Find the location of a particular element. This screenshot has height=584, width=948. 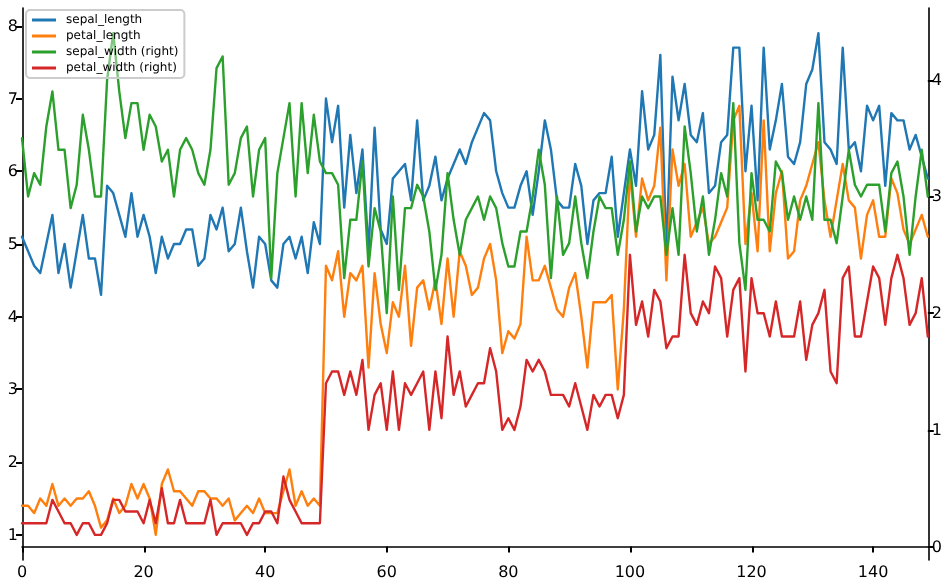

x-tick-label: 120 is located at coordinates (751, 572).